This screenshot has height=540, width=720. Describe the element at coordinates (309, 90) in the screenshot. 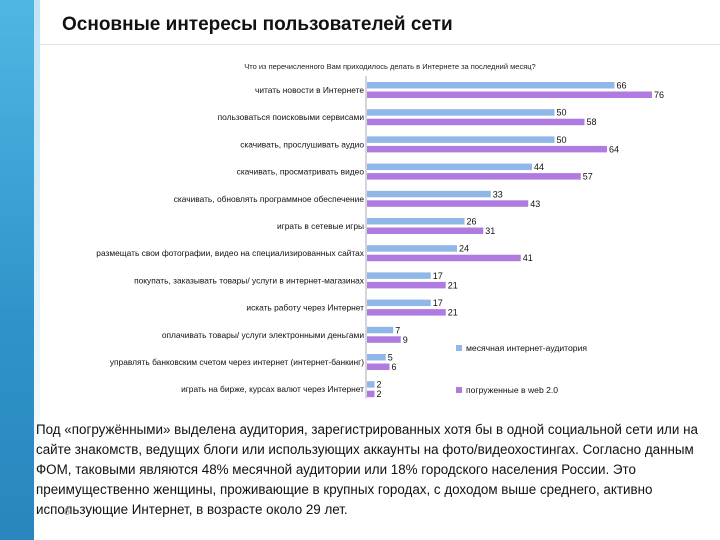

I see `category-label: читать новости в Интернете` at that location.